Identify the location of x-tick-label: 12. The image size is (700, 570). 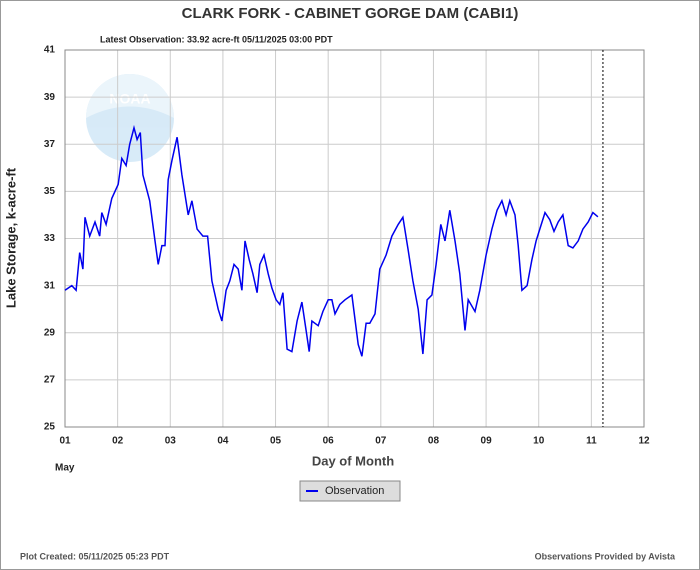
(644, 441).